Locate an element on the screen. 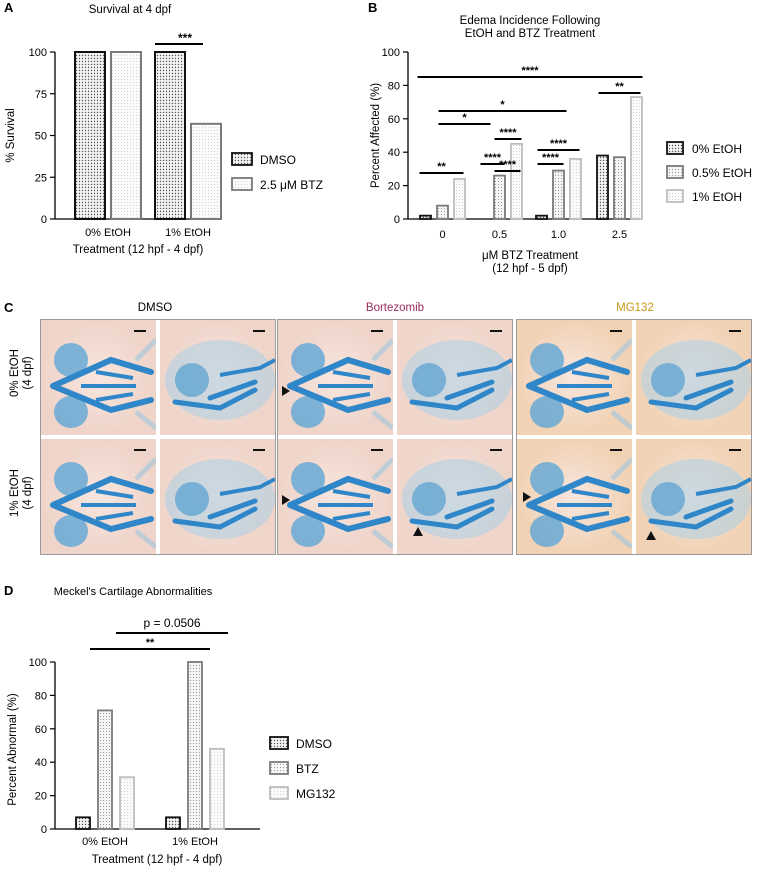  chart-a-x-tick-label: 1% EtOH is located at coordinates (188, 233).